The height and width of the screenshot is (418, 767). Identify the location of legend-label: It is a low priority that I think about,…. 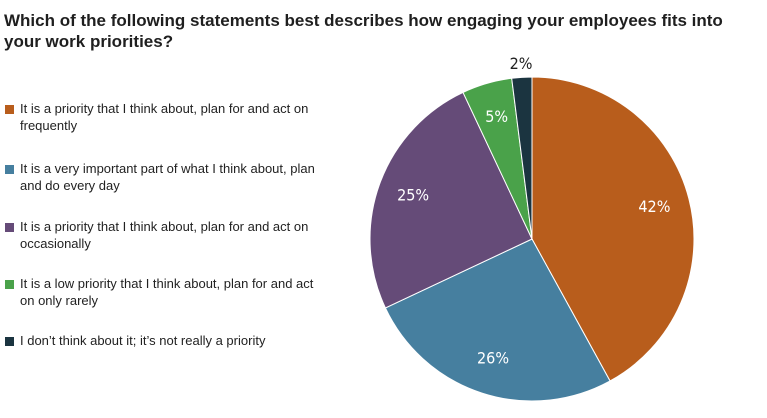
(167, 292).